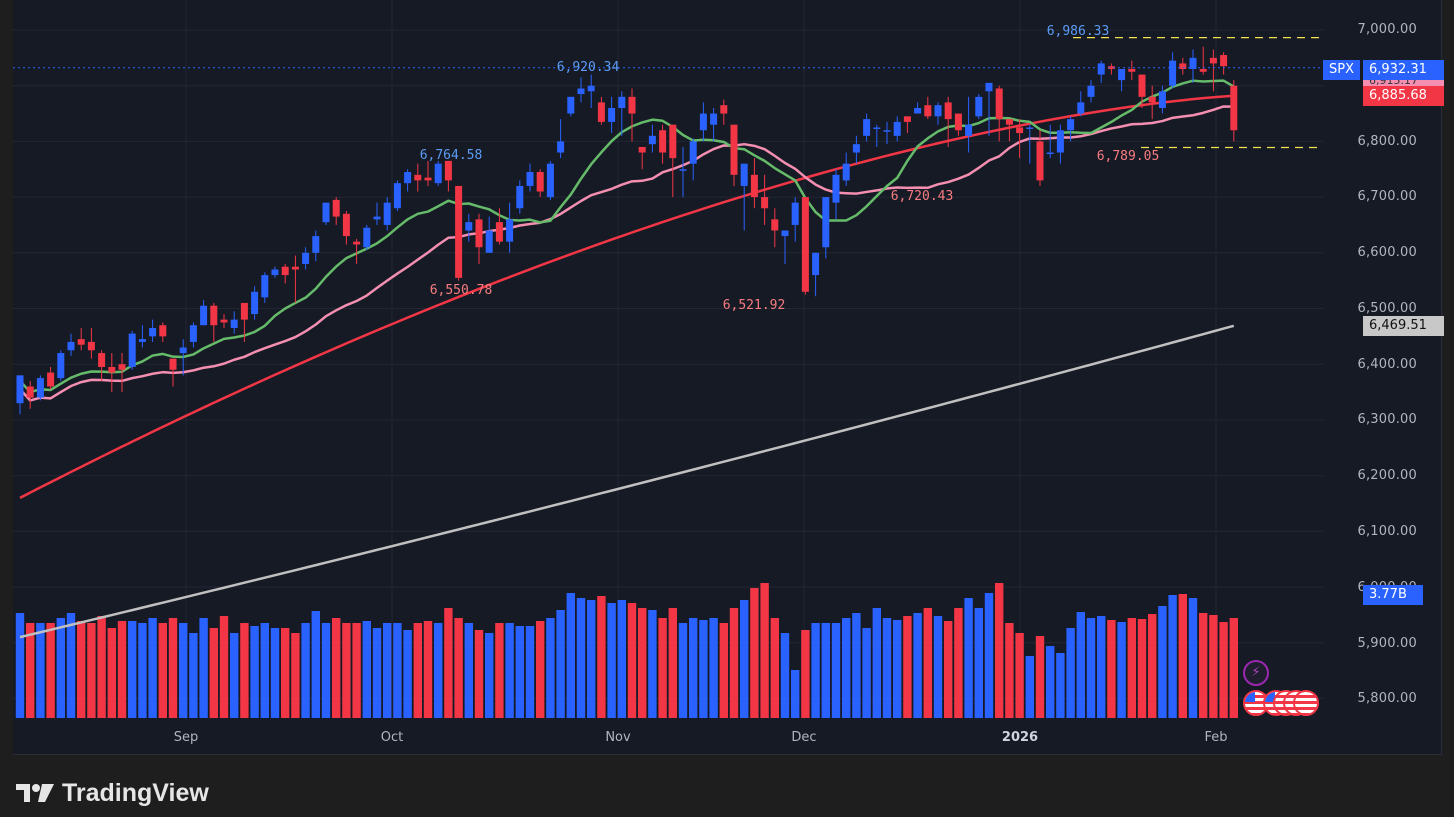 This screenshot has width=1454, height=817. Describe the element at coordinates (1387, 419) in the screenshot. I see `price-tick: 6,300.00` at that location.